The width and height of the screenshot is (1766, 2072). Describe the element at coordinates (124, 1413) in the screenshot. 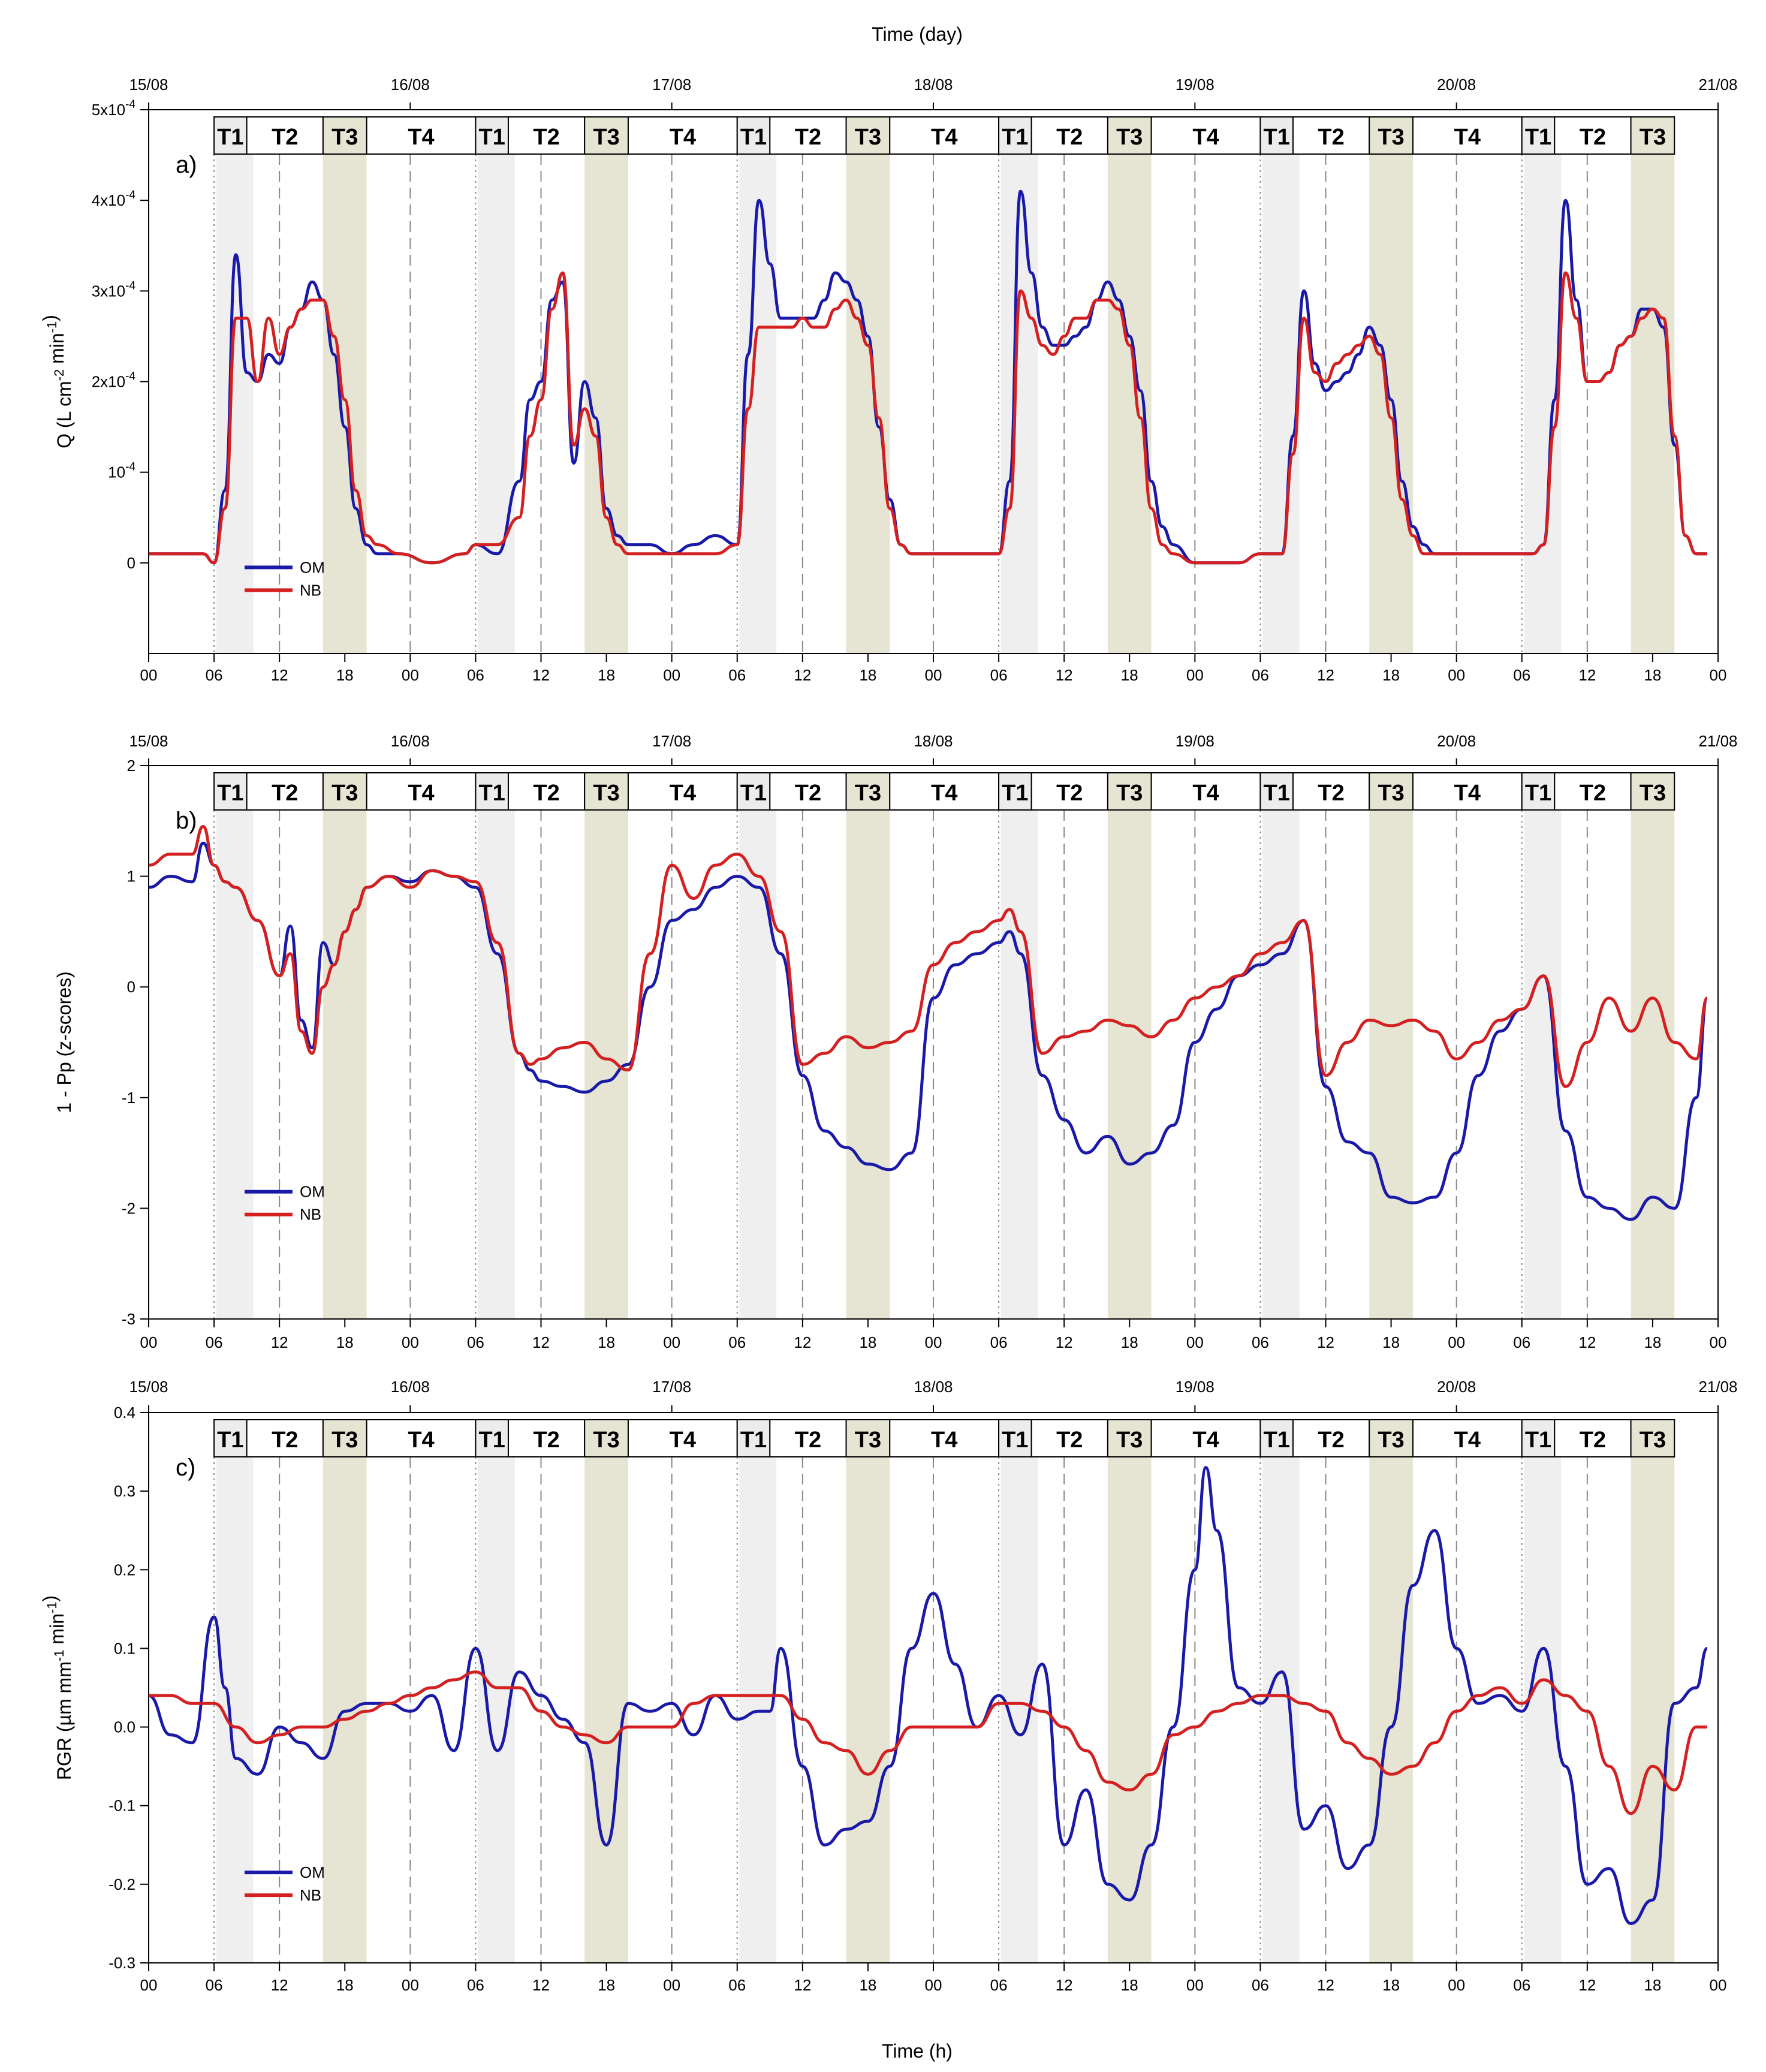

I see `y-tick-label: 0.4` at that location.